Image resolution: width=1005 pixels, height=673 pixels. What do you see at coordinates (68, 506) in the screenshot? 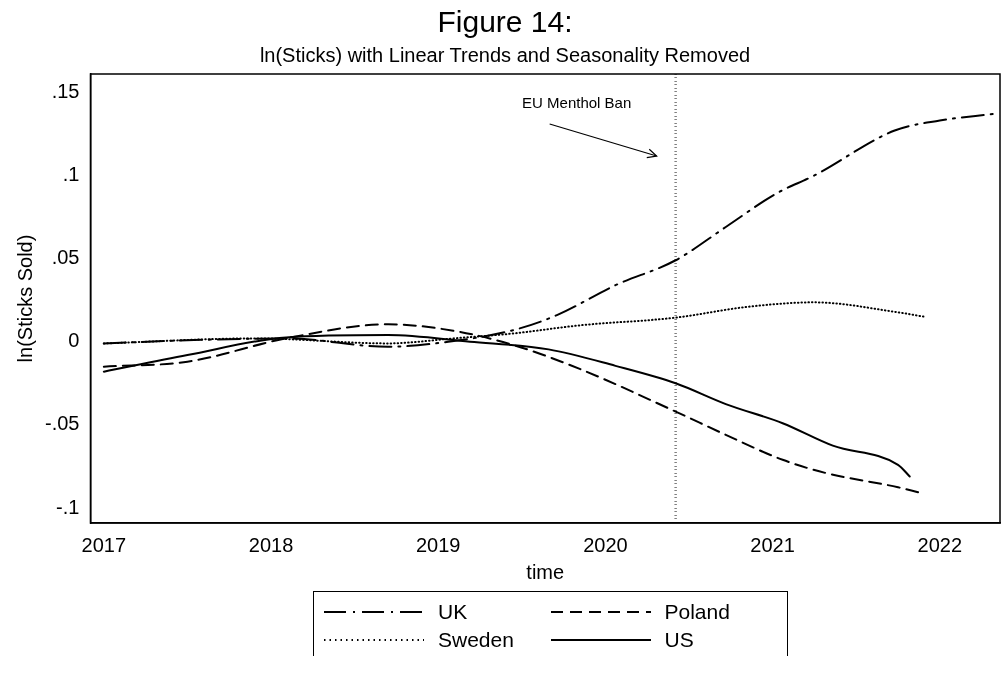
I see `y-tick-label: -.1` at bounding box center [68, 506].